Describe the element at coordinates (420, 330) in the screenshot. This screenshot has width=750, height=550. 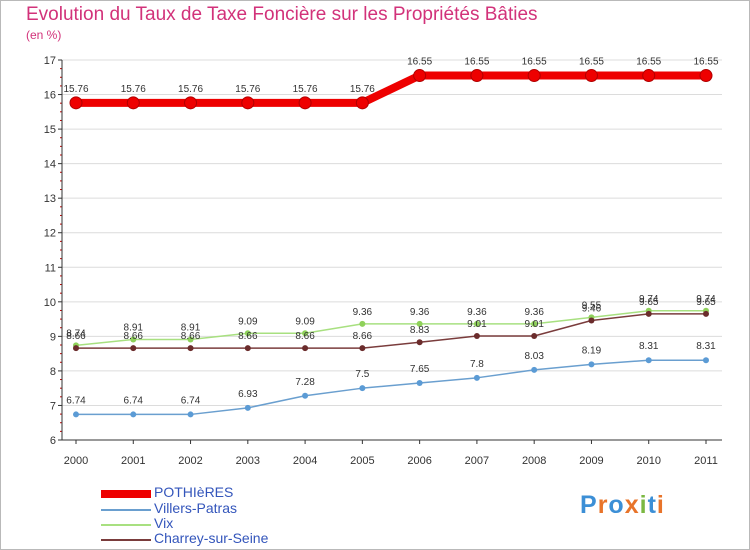
I see `data-label: 8.83` at that location.